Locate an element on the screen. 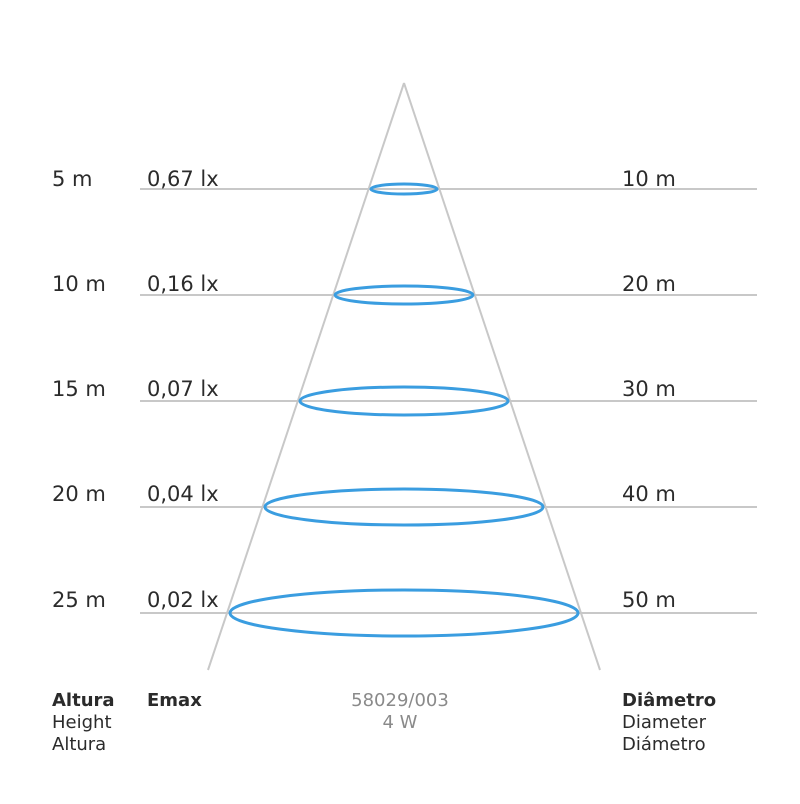 The image size is (800, 804). height-label-1: 5 m is located at coordinates (72, 179).